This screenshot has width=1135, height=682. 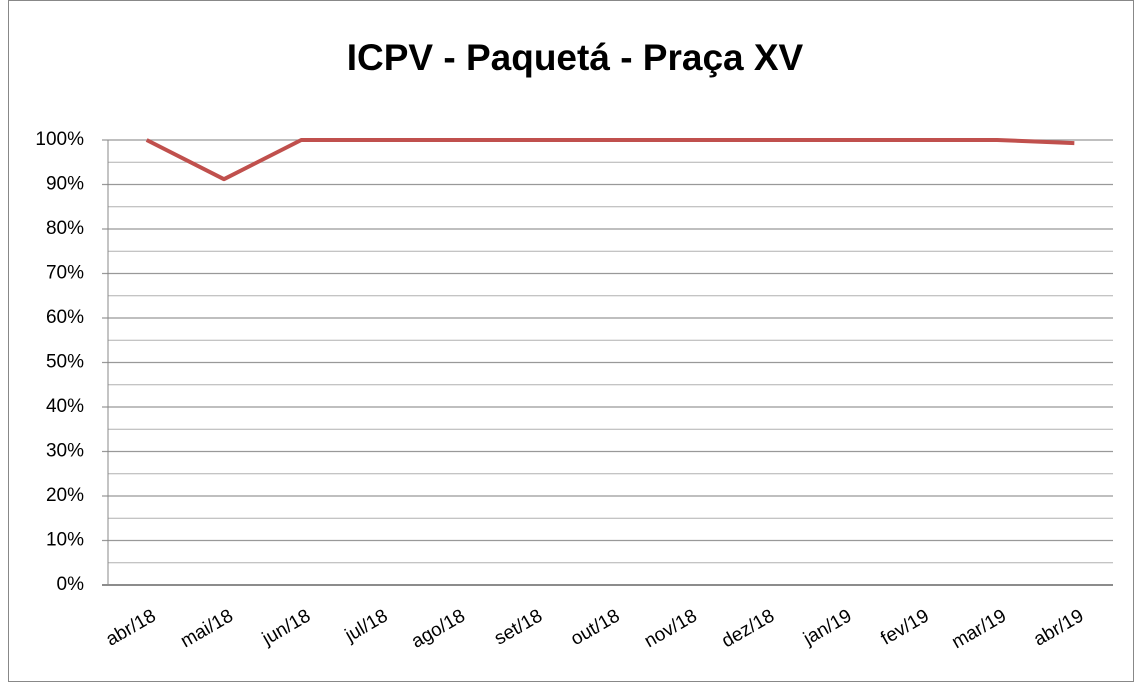 I want to click on line-series, so click(x=610, y=160).